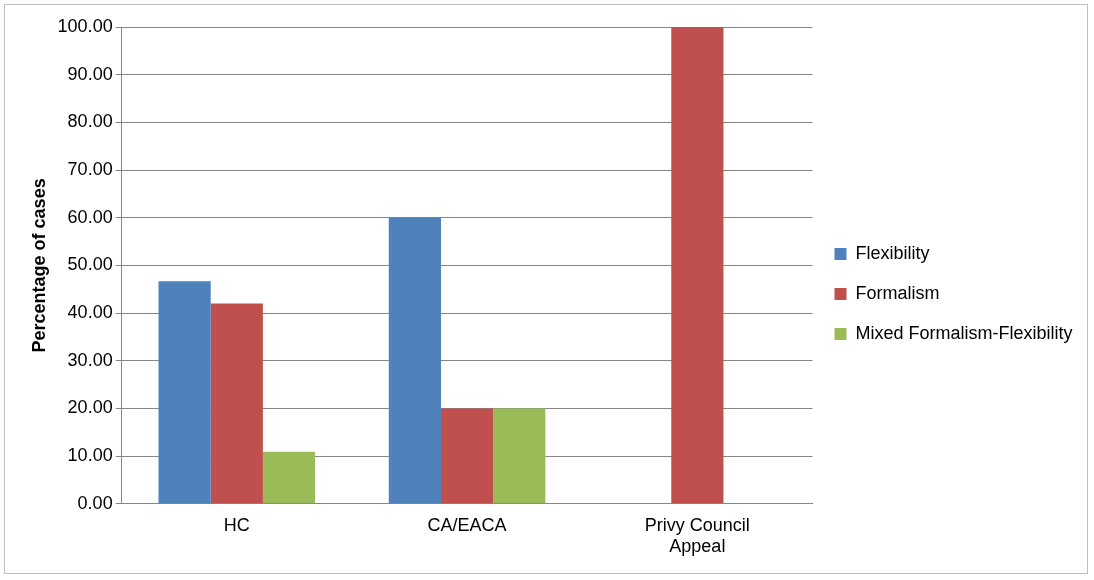  Describe the element at coordinates (38, 265) in the screenshot. I see `y-axis-title: Percentage of cases` at that location.